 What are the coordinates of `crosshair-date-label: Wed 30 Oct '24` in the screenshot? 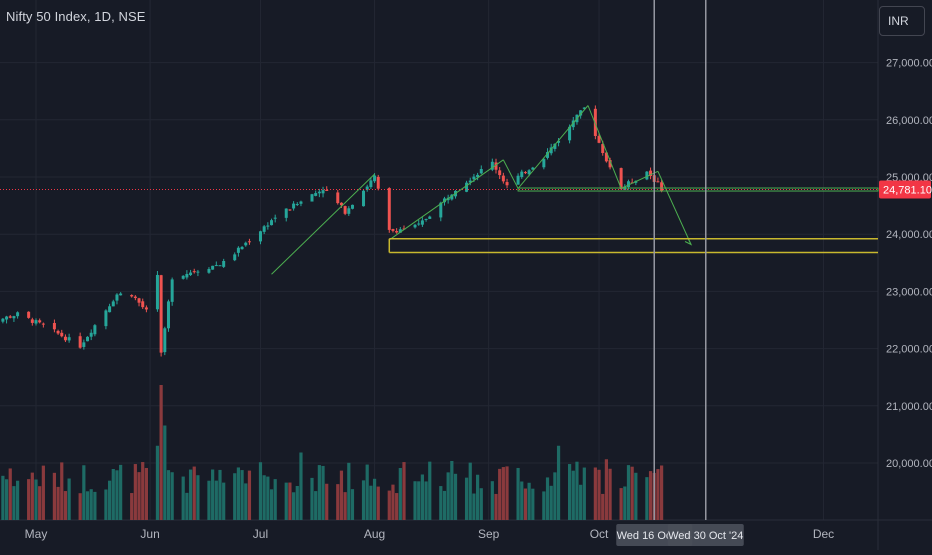 It's located at (705, 536).